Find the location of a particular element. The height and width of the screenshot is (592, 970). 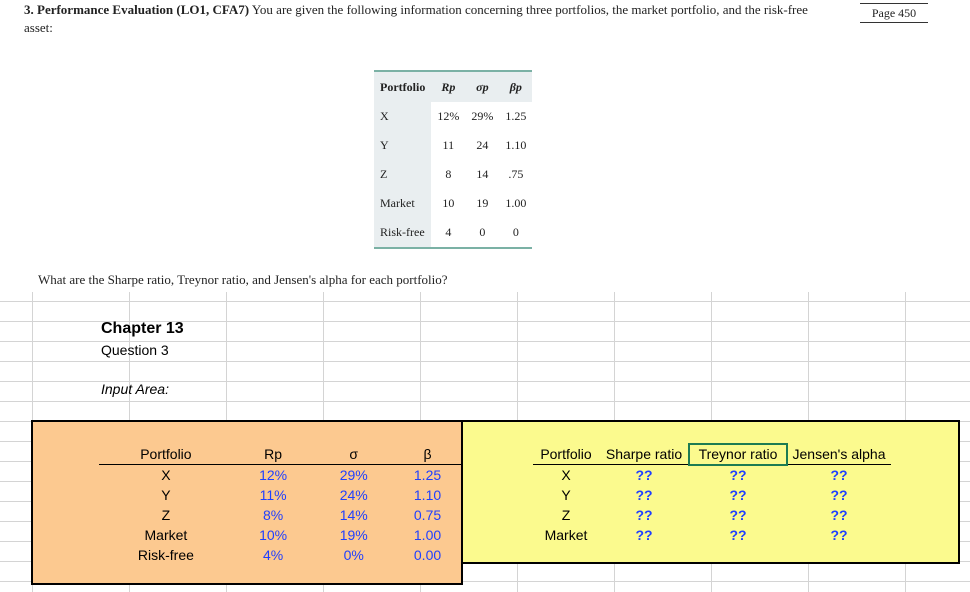

input-cell: 11% is located at coordinates (273, 495).